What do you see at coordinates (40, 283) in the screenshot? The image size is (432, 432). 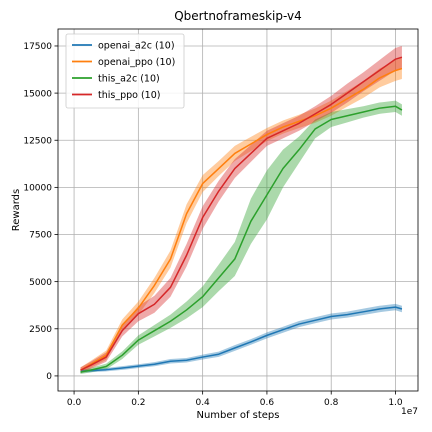 I see `y-tick-label: 5000` at bounding box center [40, 283].